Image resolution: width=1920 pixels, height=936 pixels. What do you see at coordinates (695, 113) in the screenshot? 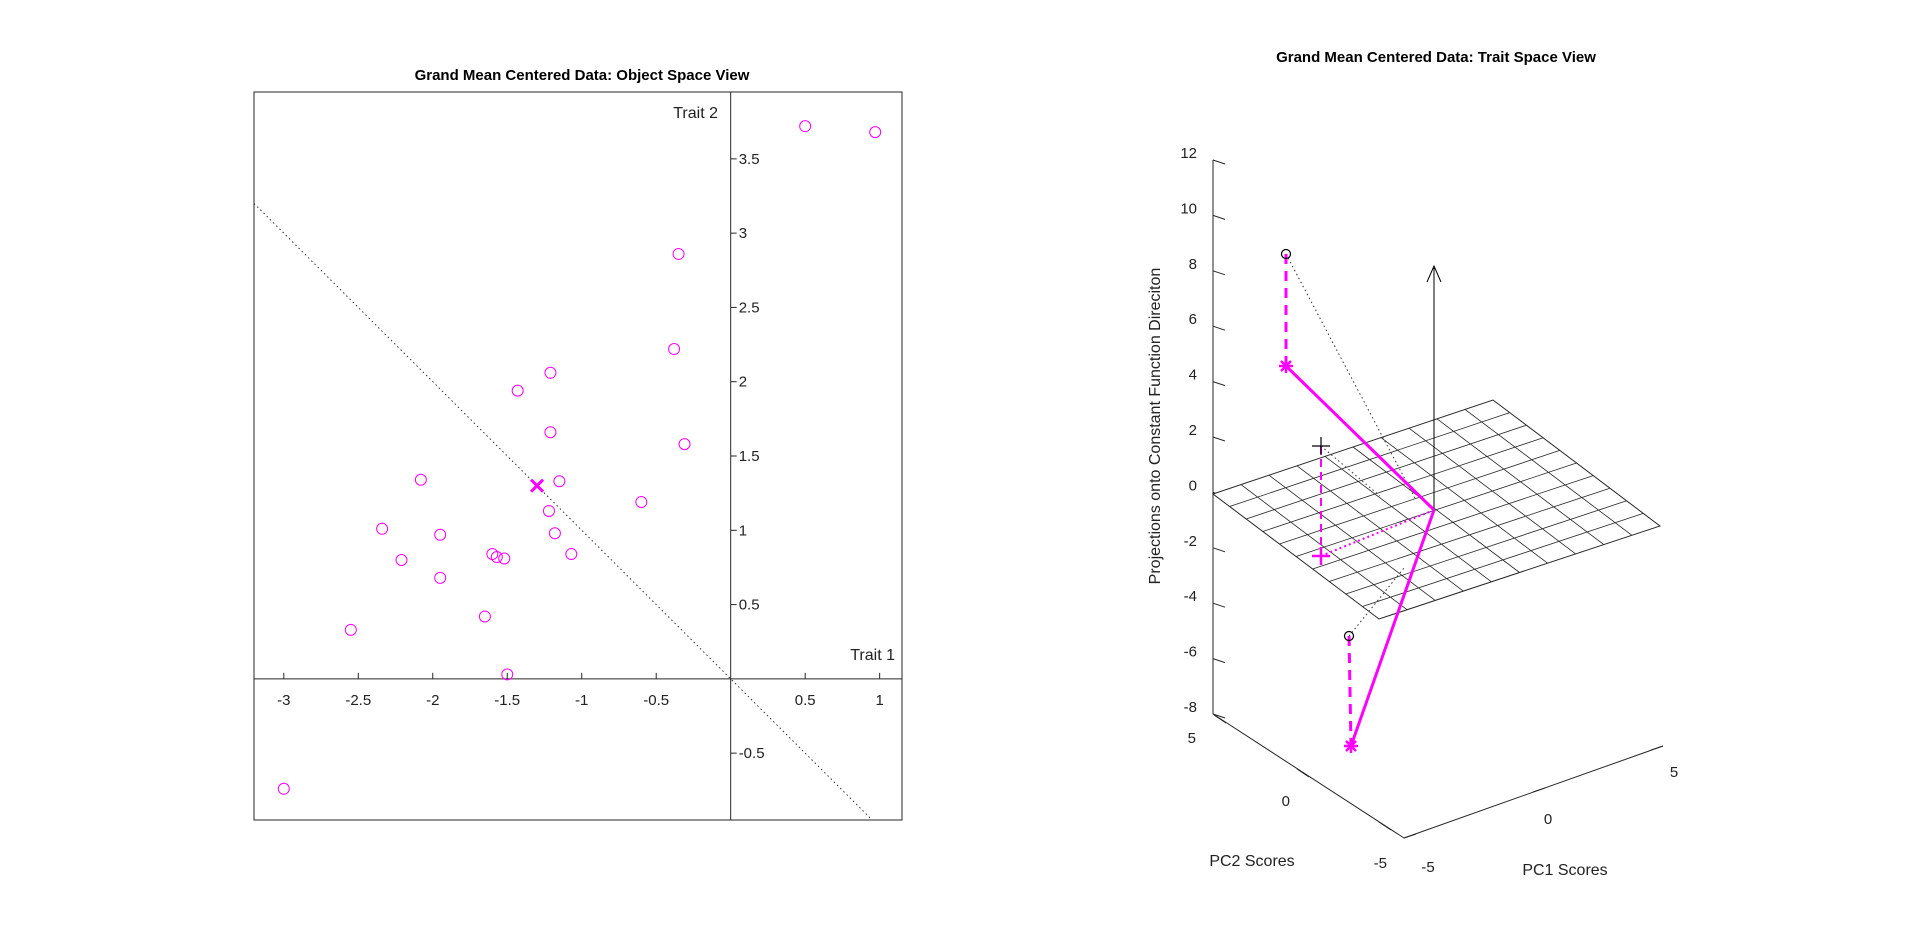
I see `trait2-axis-label: Trait 2` at bounding box center [695, 113].